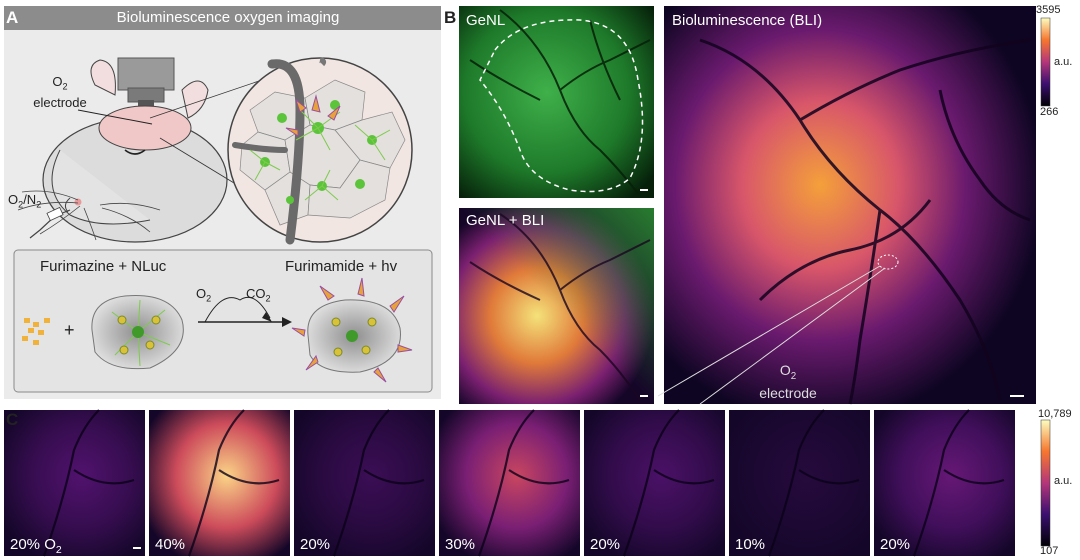  What do you see at coordinates (750, 544) in the screenshot?
I see `panel-c-frame-label: 10%` at bounding box center [750, 544].